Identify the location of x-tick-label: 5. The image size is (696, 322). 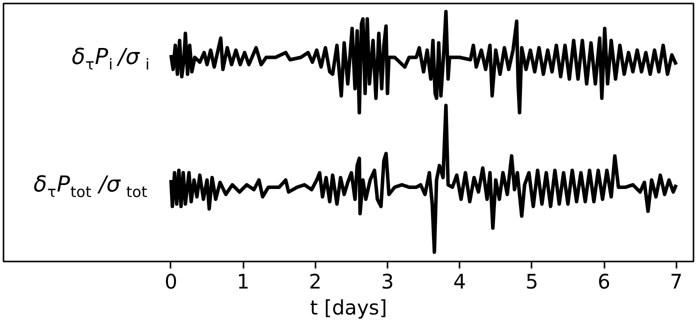
(531, 282).